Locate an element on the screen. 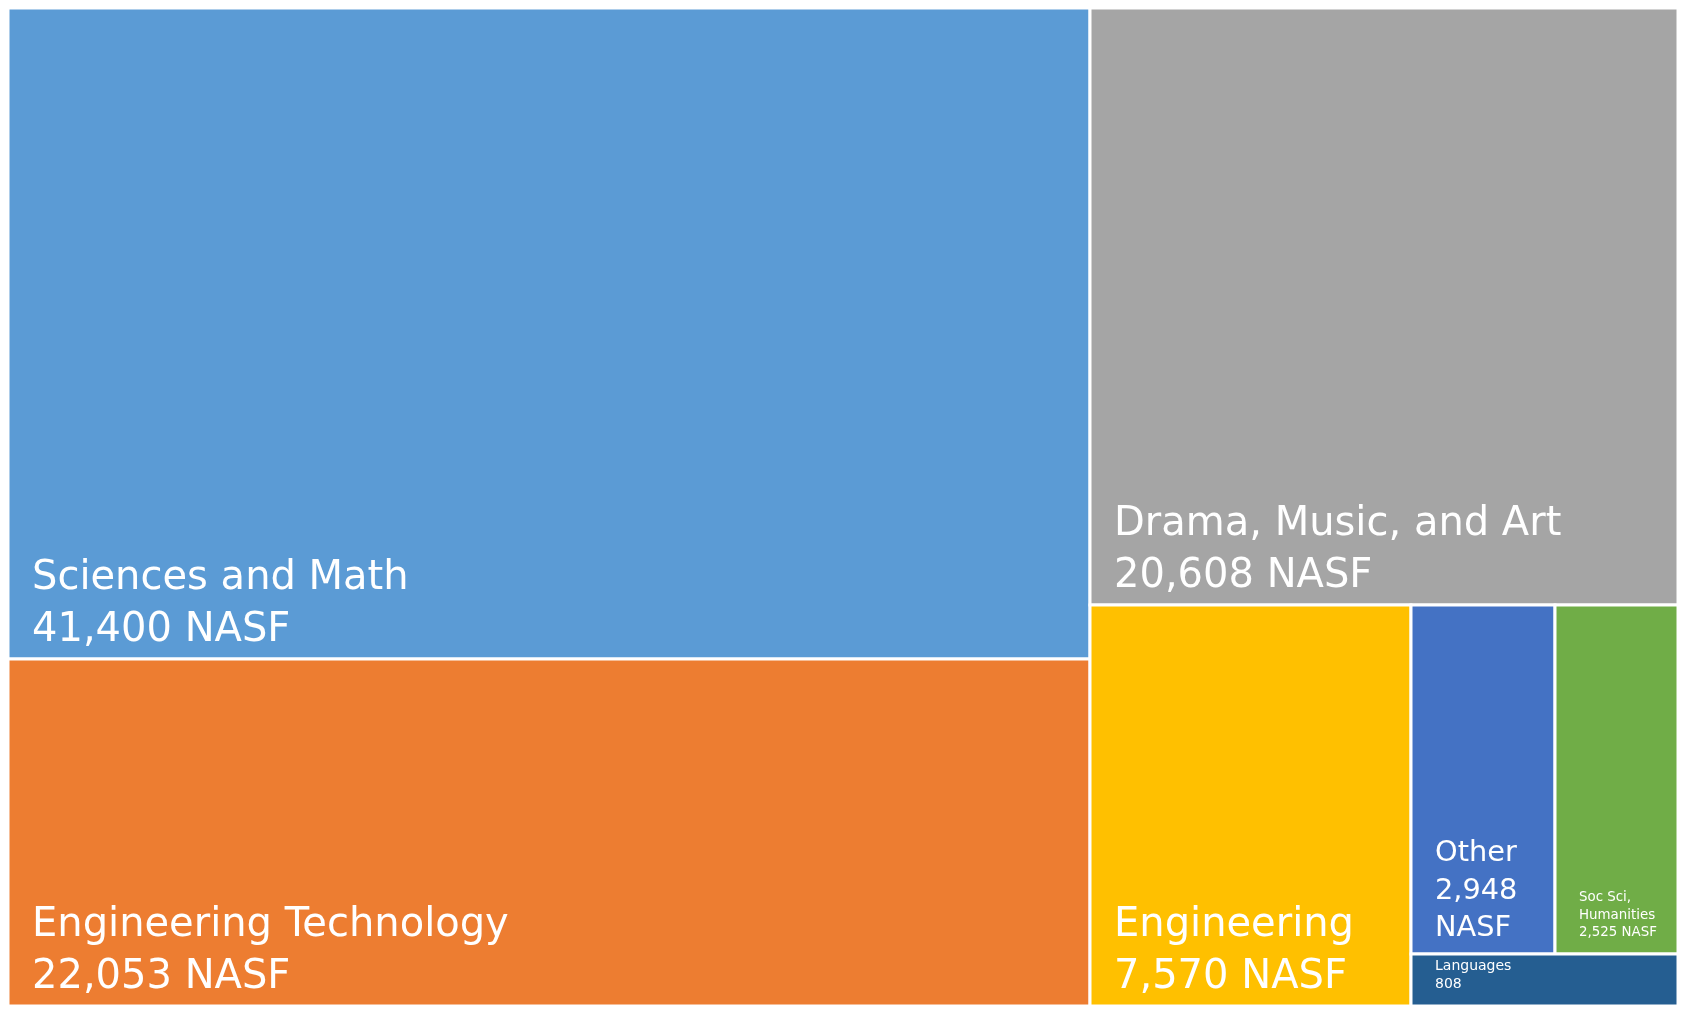 The image size is (1686, 1014). data-label: 20,608 NASF is located at coordinates (1243, 573).